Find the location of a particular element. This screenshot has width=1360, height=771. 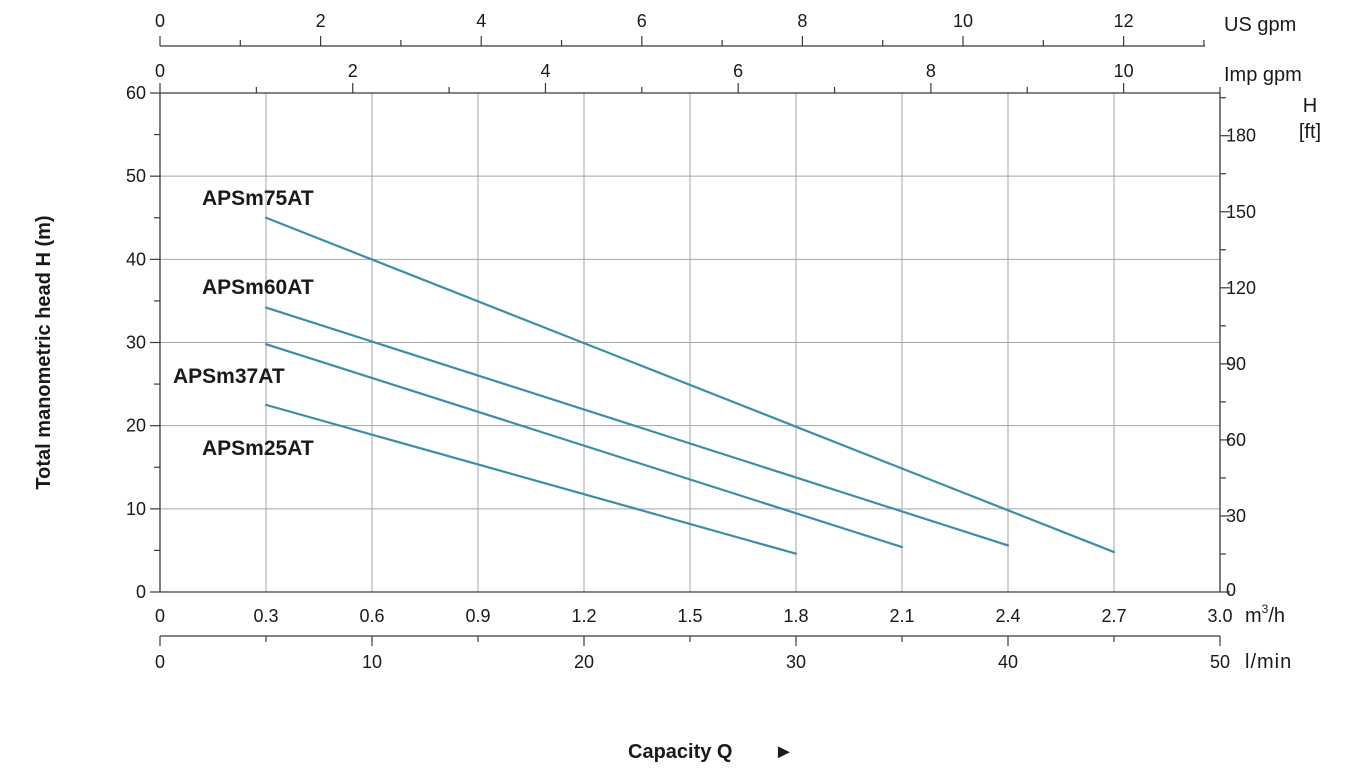

impgpm-unit-label: Imp gpm is located at coordinates (1263, 75).